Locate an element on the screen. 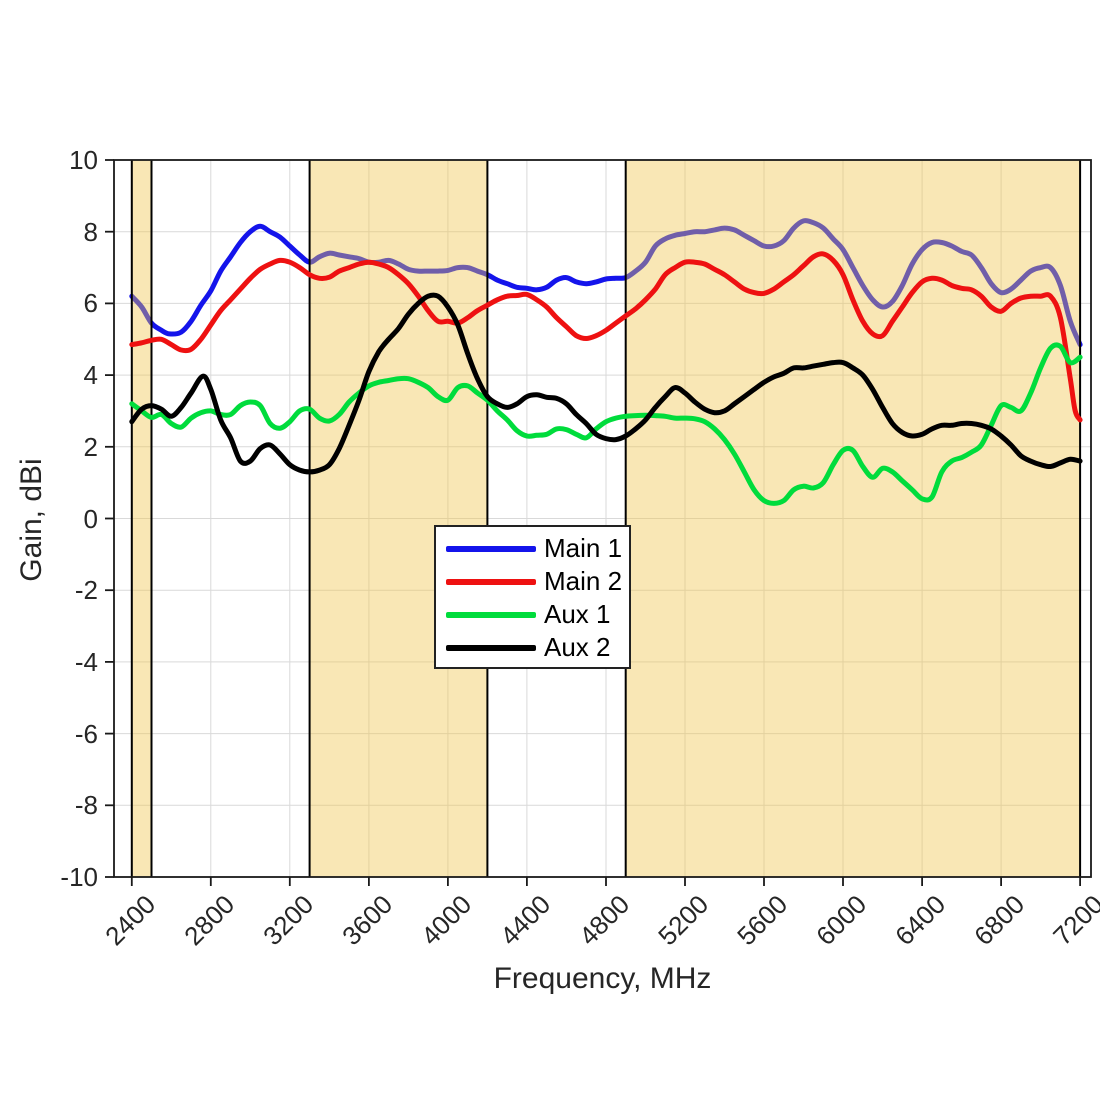  y-tick-label: -4 is located at coordinates (86, 661).